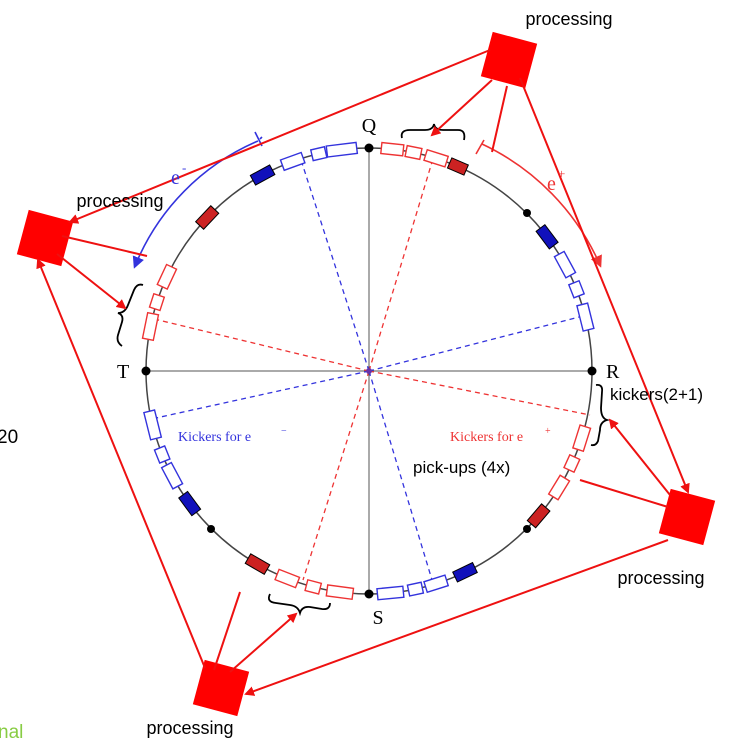 Image resolution: width=749 pixels, height=742 pixels. I want to click on kickers-positron-label: Kickers for e +, so click(500, 435).